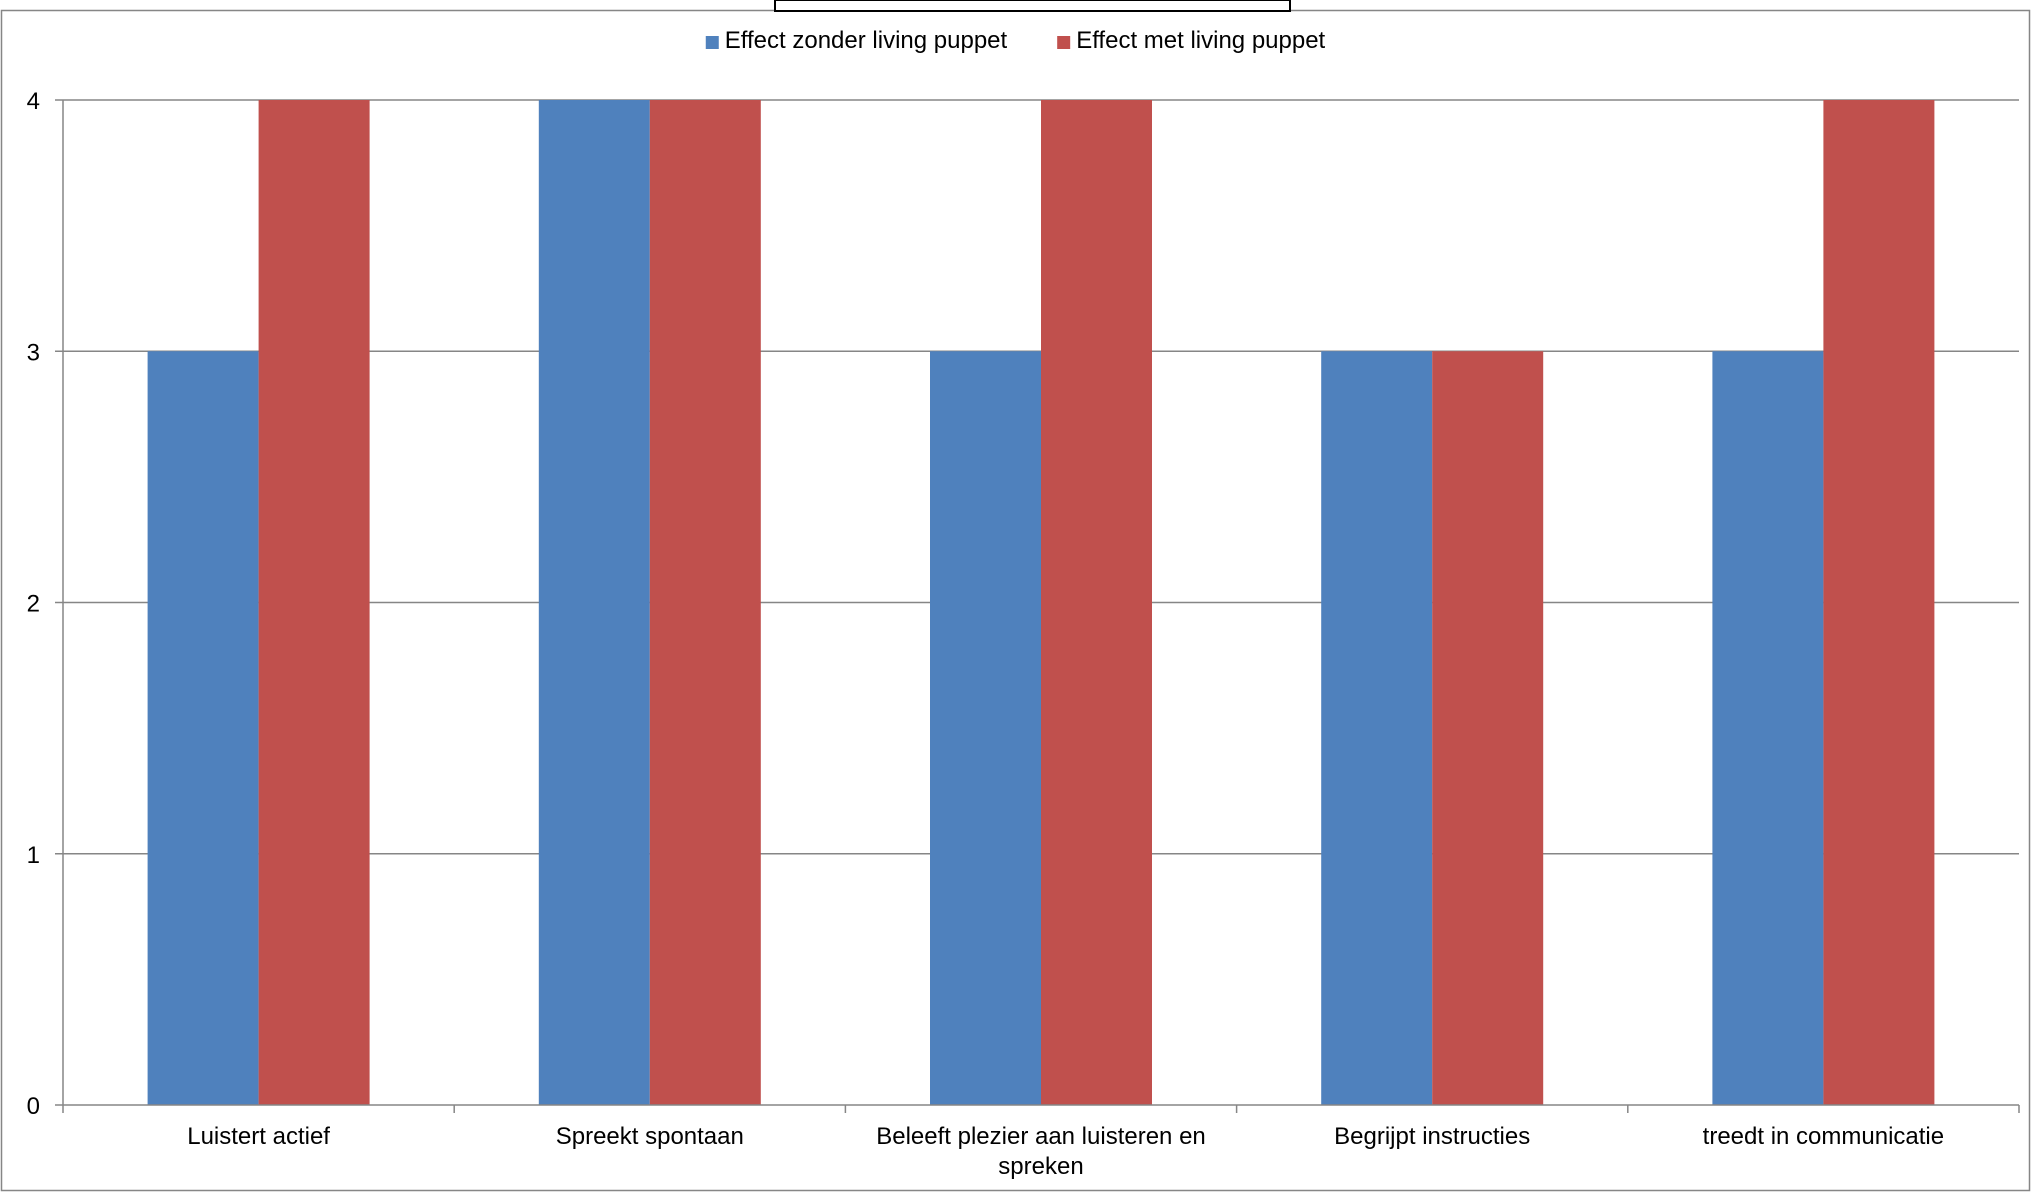 This screenshot has width=2031, height=1198. Describe the element at coordinates (33, 855) in the screenshot. I see `y-tick-label: 1` at that location.